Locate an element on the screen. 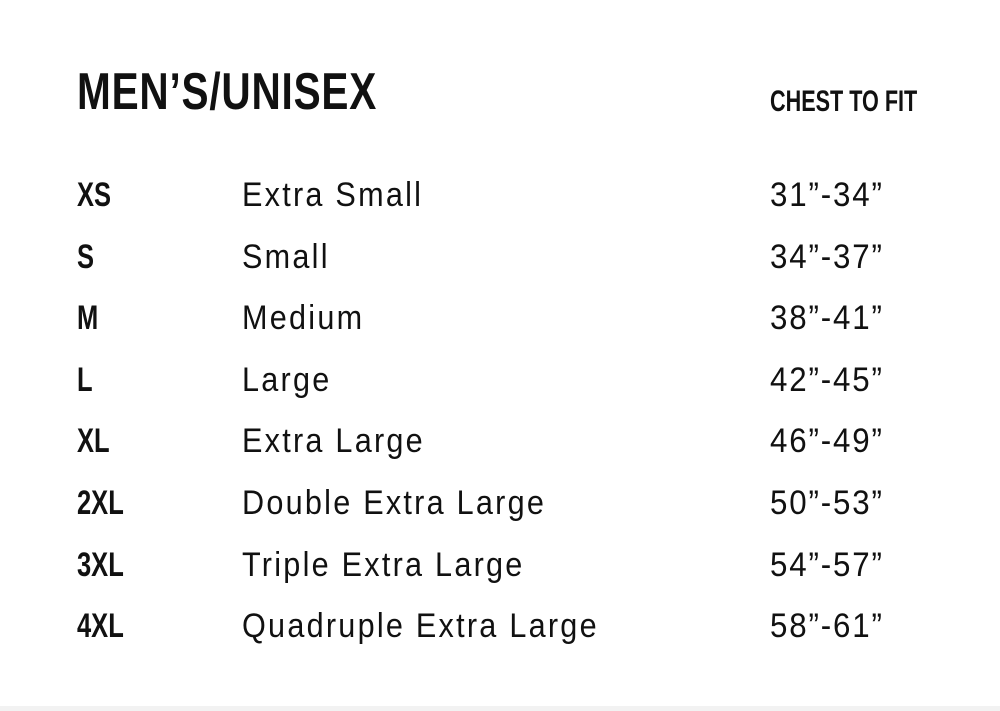 This screenshot has width=1000, height=711. size-name: Medium is located at coordinates (303, 318).